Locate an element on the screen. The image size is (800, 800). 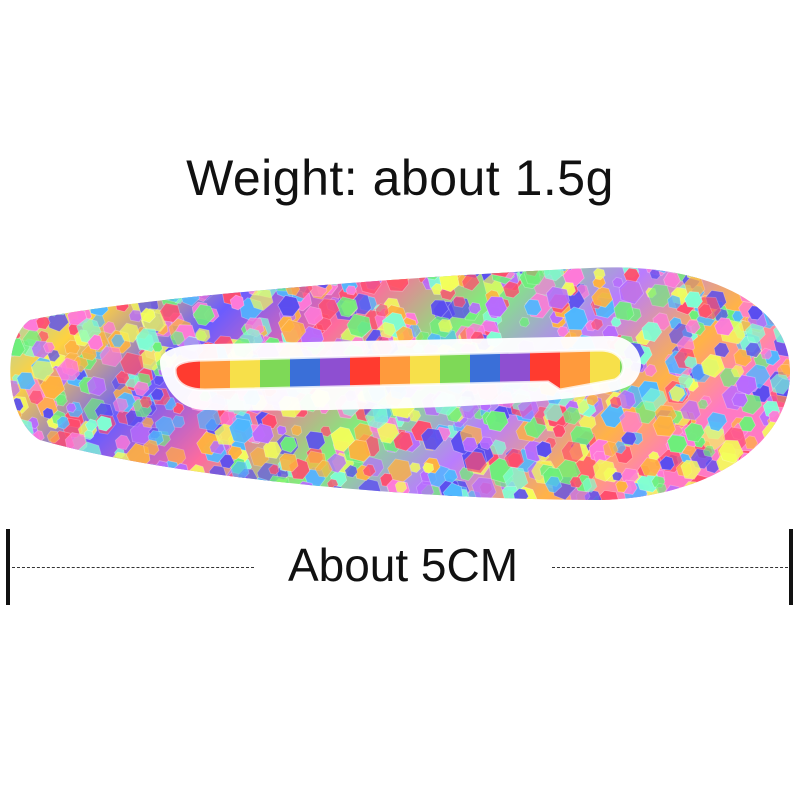
size-label: About 5CM is located at coordinates (403, 565).